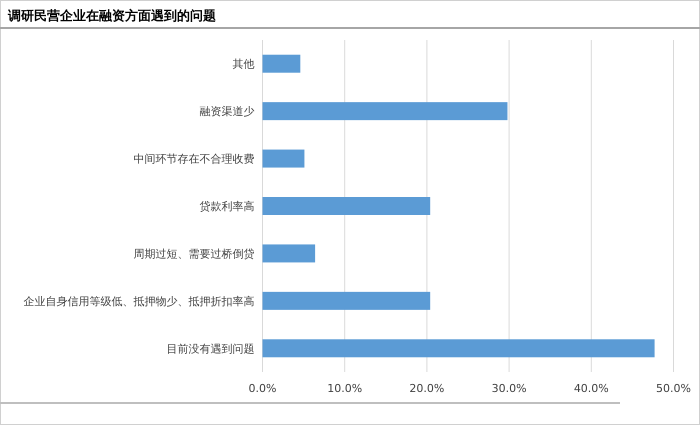 The height and width of the screenshot is (425, 700). What do you see at coordinates (344, 388) in the screenshot?
I see `xtick: 10.0%` at bounding box center [344, 388].